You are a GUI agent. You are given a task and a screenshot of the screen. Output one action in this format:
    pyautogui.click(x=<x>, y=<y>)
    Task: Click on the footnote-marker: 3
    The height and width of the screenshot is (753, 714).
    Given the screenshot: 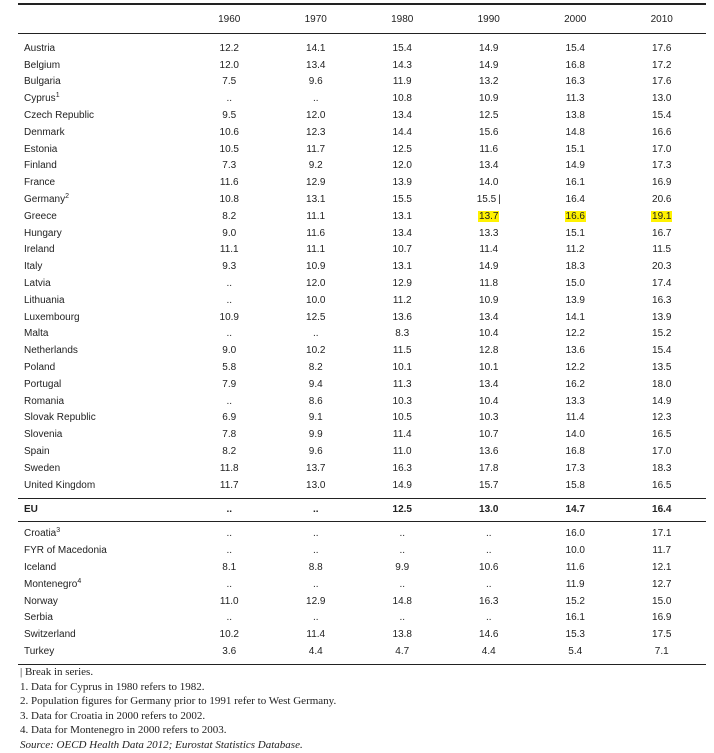 What is the action you would take?
    pyautogui.click(x=58, y=531)
    